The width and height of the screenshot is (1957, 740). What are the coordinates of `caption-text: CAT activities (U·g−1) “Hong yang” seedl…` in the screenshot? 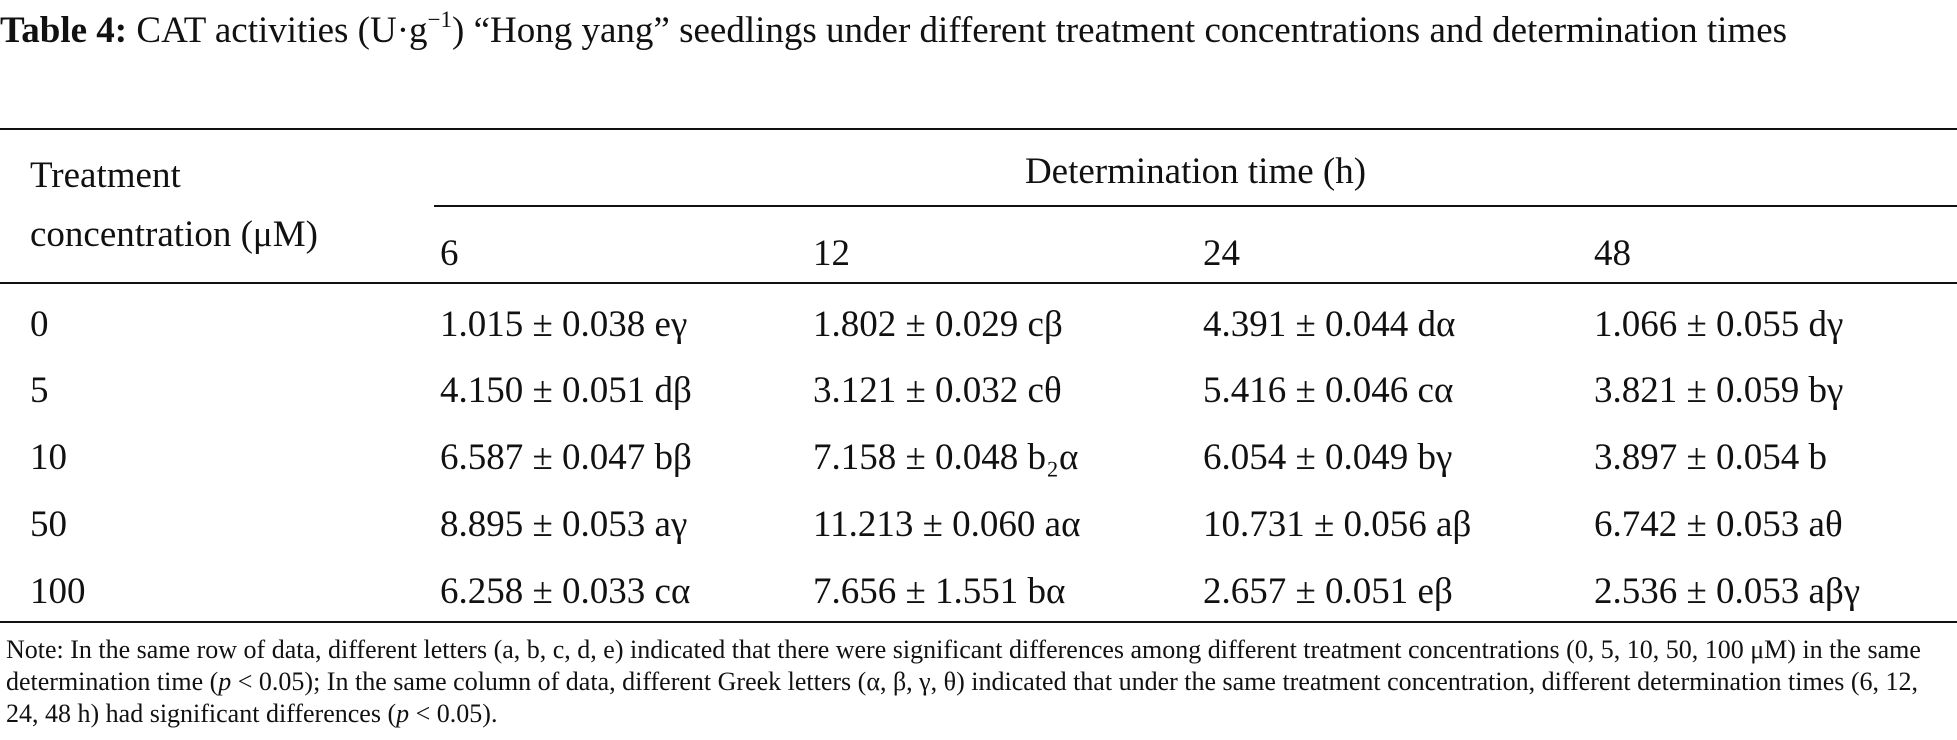 It's located at (962, 29).